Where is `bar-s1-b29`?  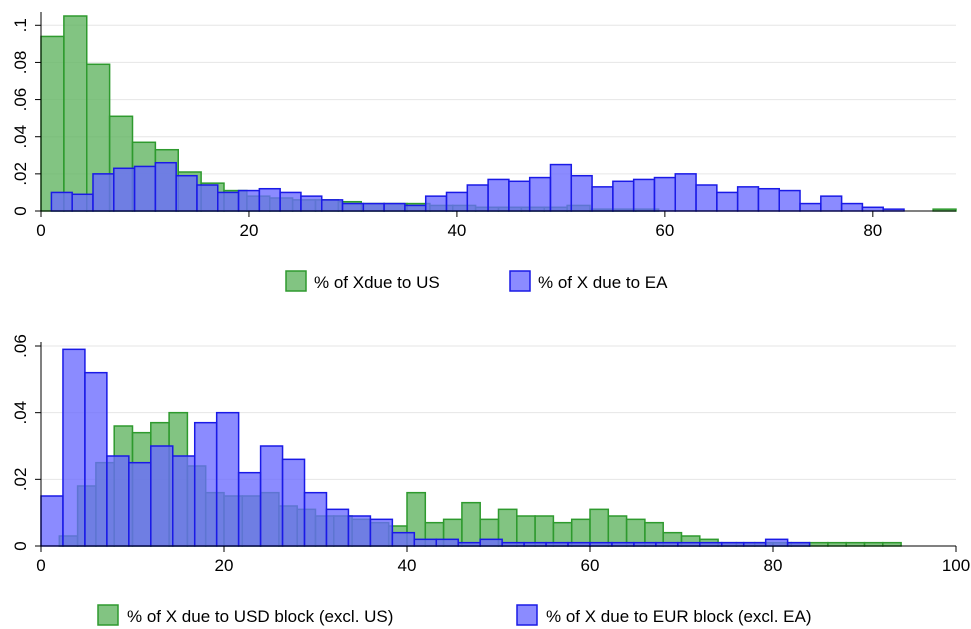 bar-s1-b29 is located at coordinates (665, 194).